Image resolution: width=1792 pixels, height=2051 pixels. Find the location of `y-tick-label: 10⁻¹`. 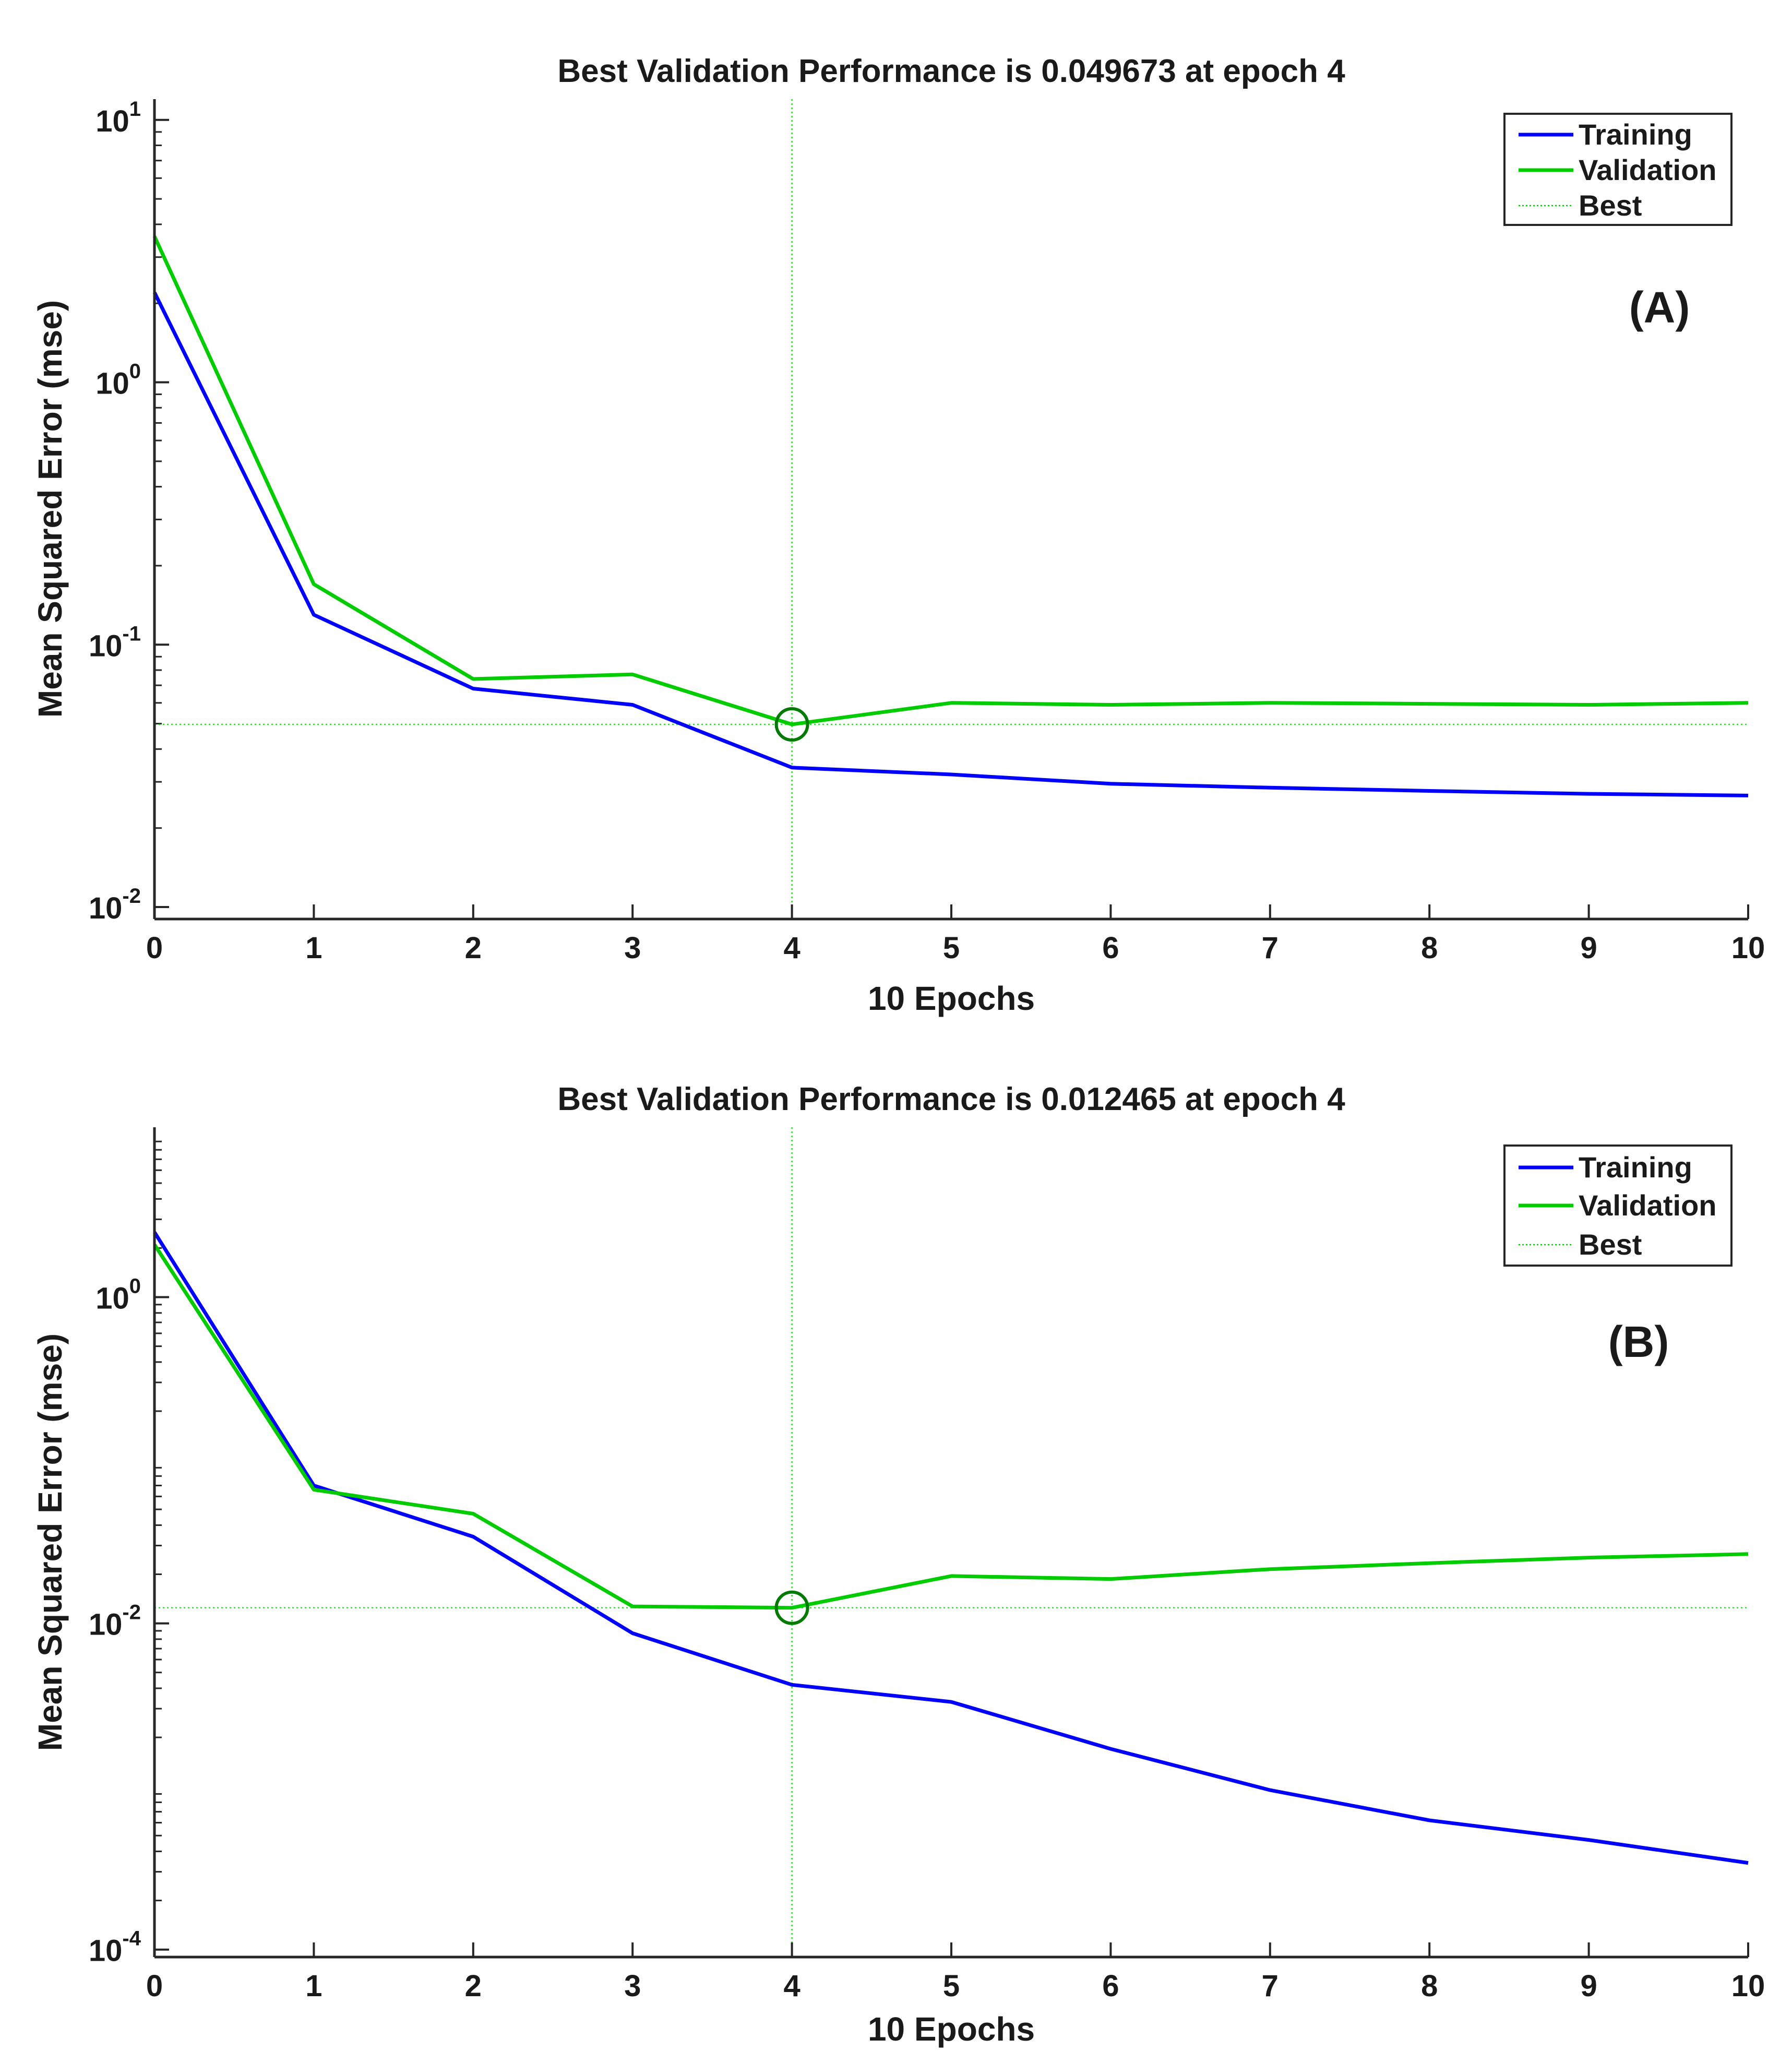

y-tick-label: 10⁻¹ is located at coordinates (115, 642).